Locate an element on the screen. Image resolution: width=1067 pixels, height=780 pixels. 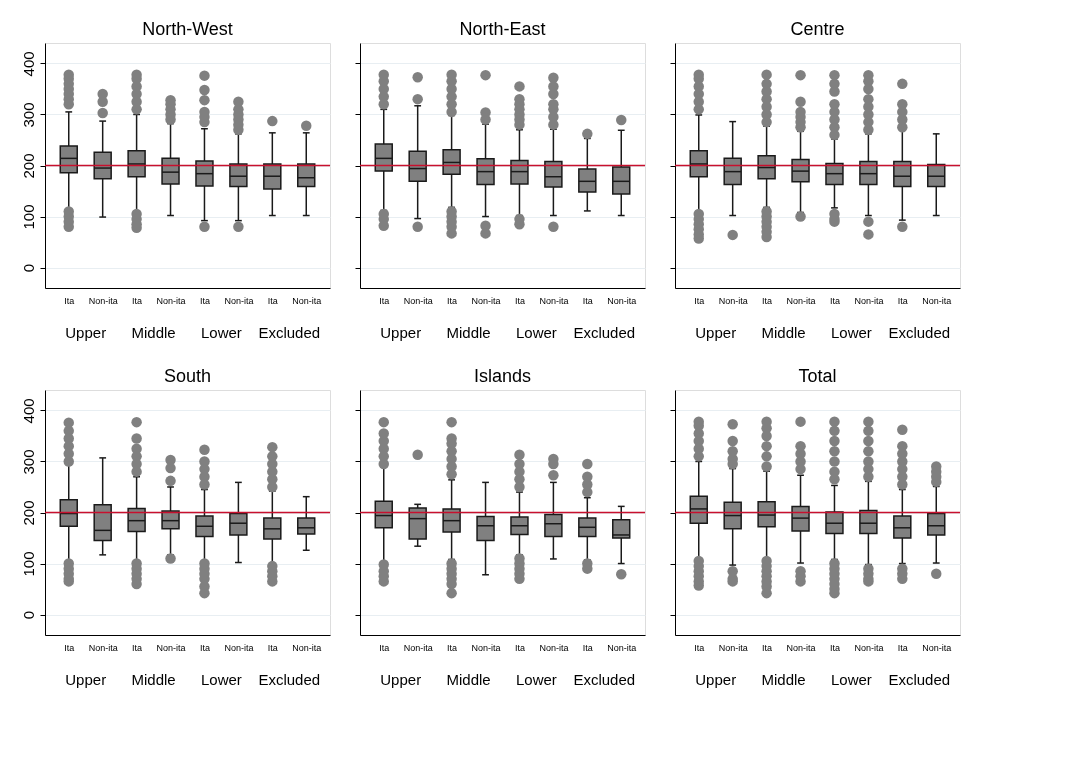
chart-title: Centre is located at coordinates (817, 29).